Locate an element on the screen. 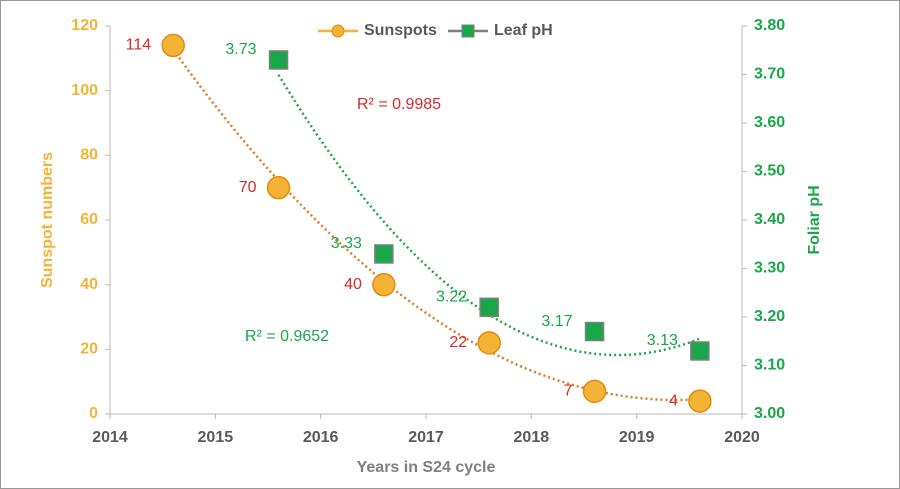  data-label: 3.22 is located at coordinates (451, 297).